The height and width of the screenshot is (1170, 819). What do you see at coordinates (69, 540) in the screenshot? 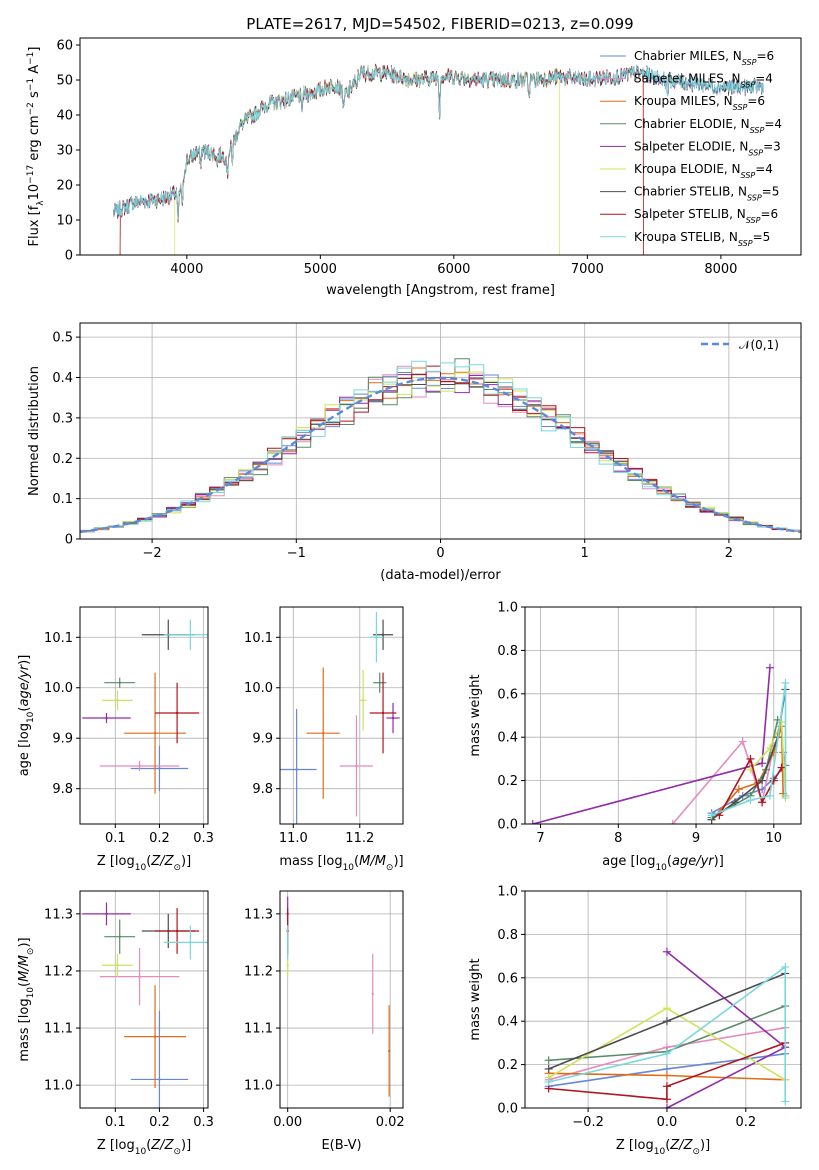
I see `residual_hist-ytick-label: 0` at bounding box center [69, 540].